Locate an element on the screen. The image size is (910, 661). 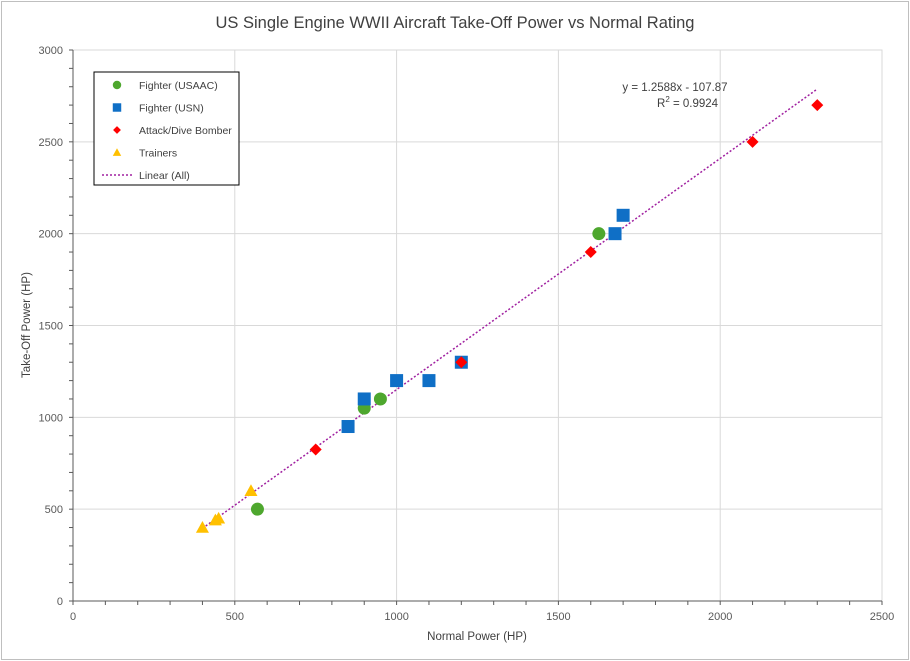
legend-swatch-attack-dive-bomber is located at coordinates (117, 130).